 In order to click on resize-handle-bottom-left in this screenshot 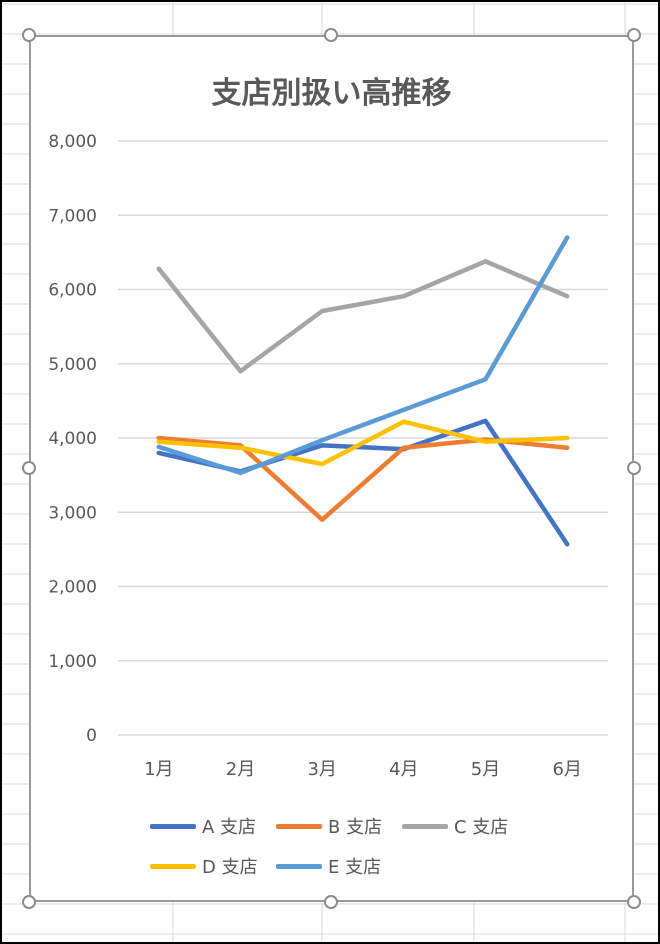, I will do `click(29, 902)`.